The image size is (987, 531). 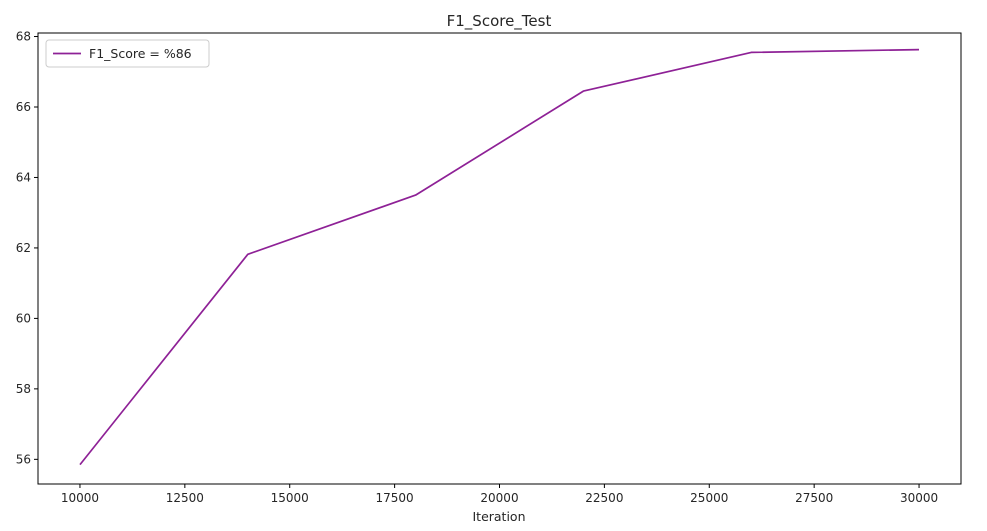 What do you see at coordinates (499, 498) in the screenshot?
I see `x-tick-label: 20000` at bounding box center [499, 498].